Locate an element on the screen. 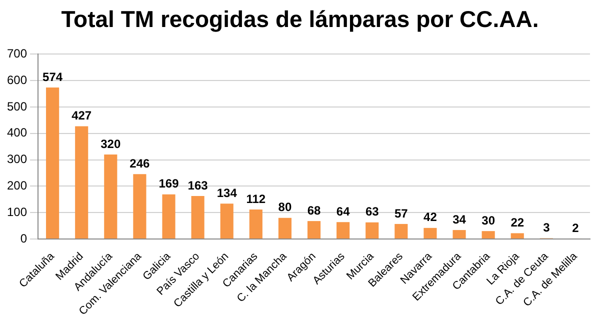 The image size is (600, 321). data-label: 320 is located at coordinates (110, 143).